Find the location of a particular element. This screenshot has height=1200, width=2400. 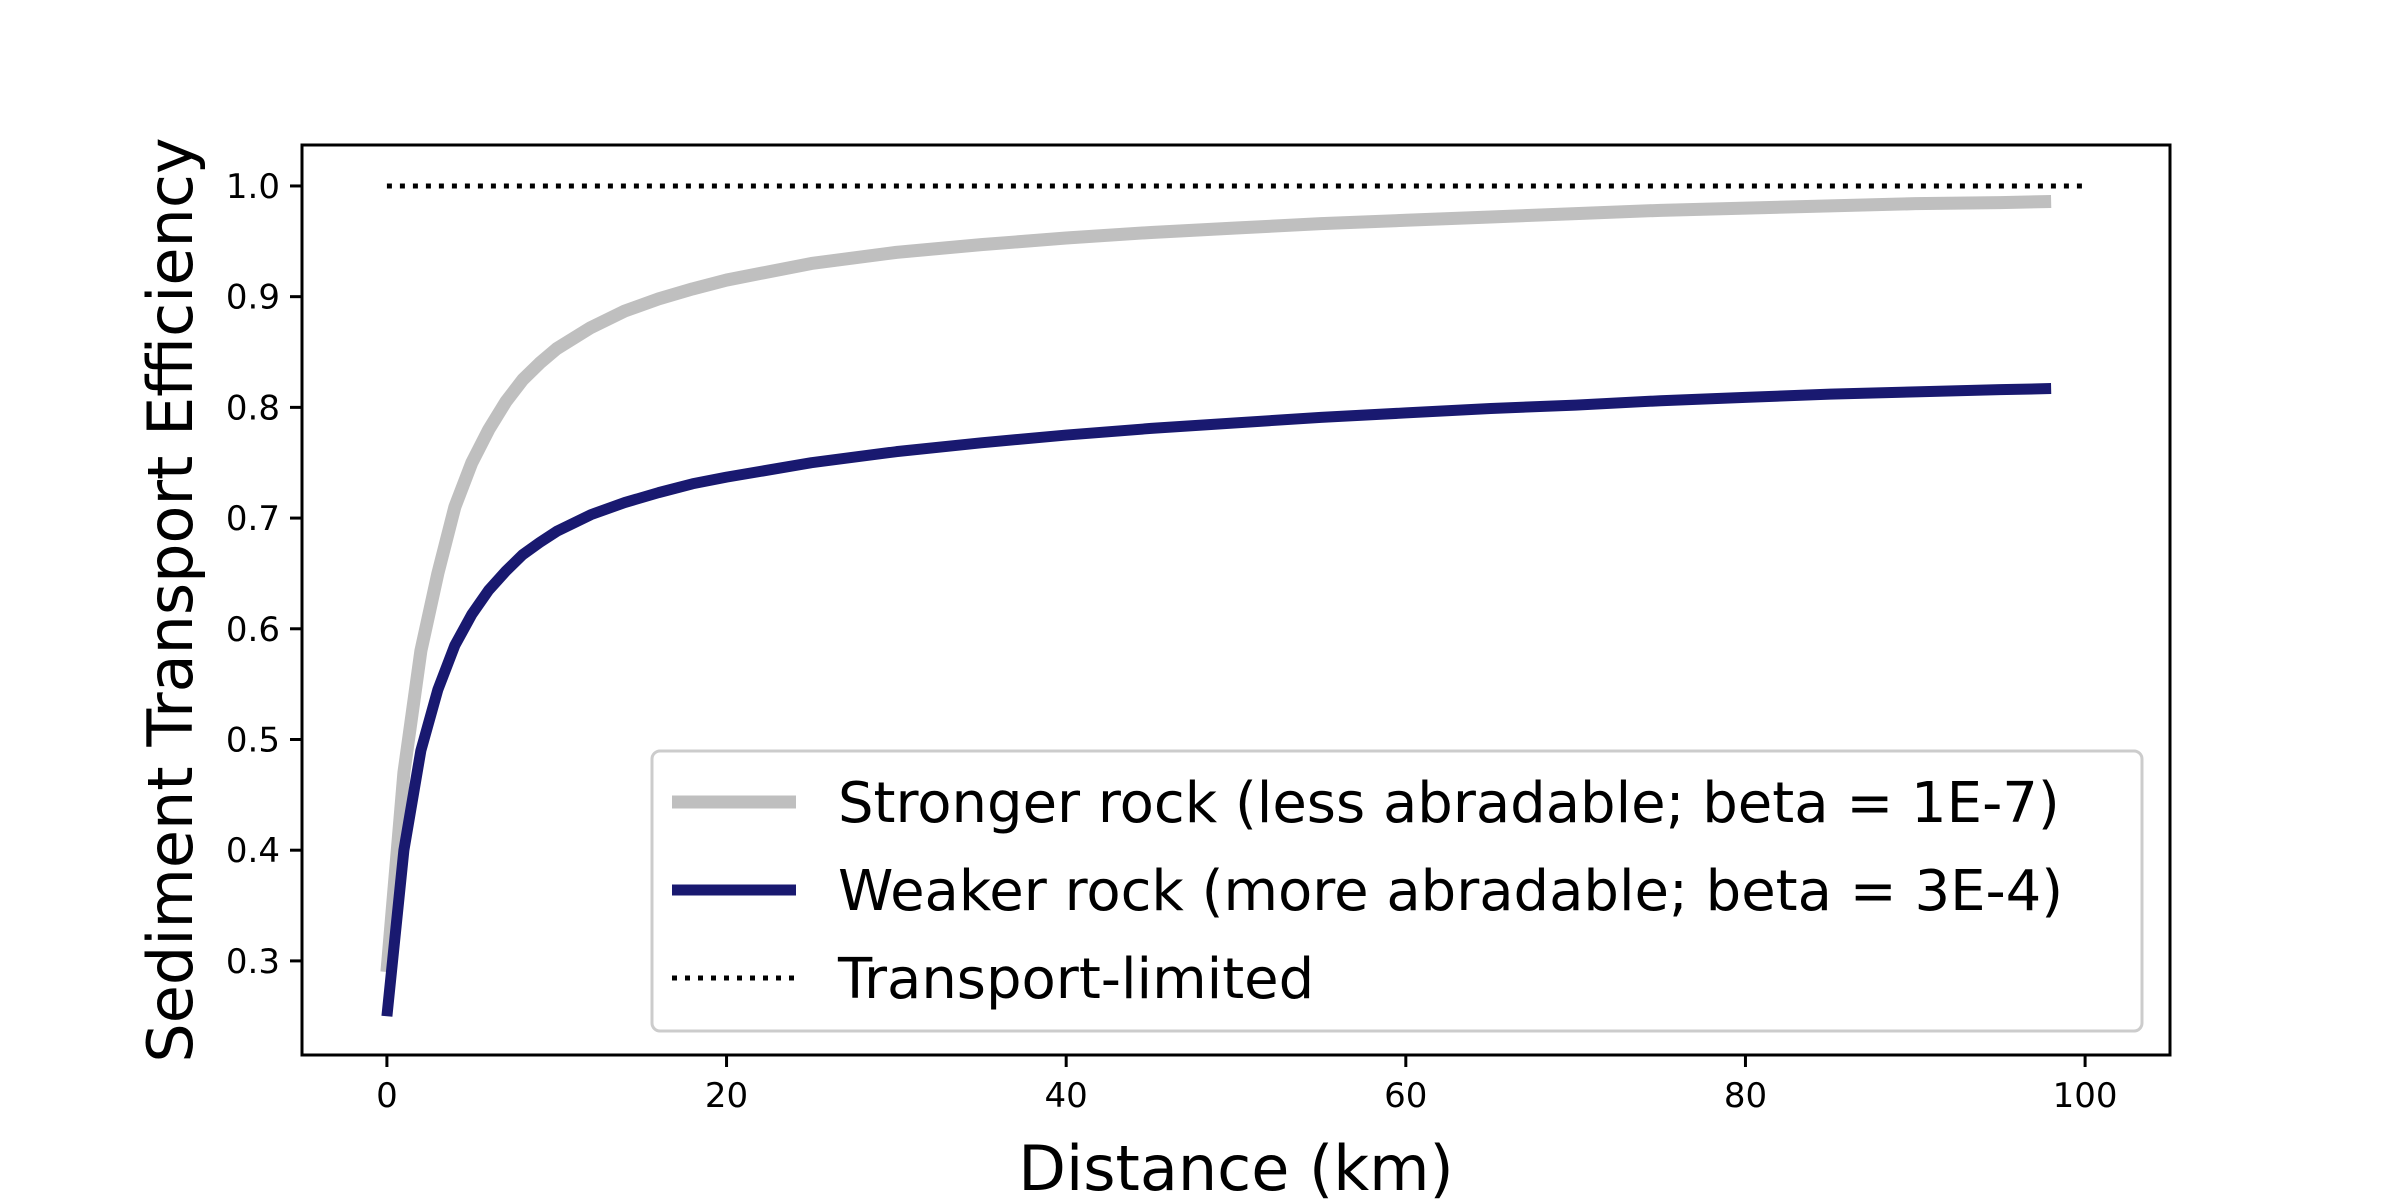

y-tick-label: 0.3 is located at coordinates (253, 962).